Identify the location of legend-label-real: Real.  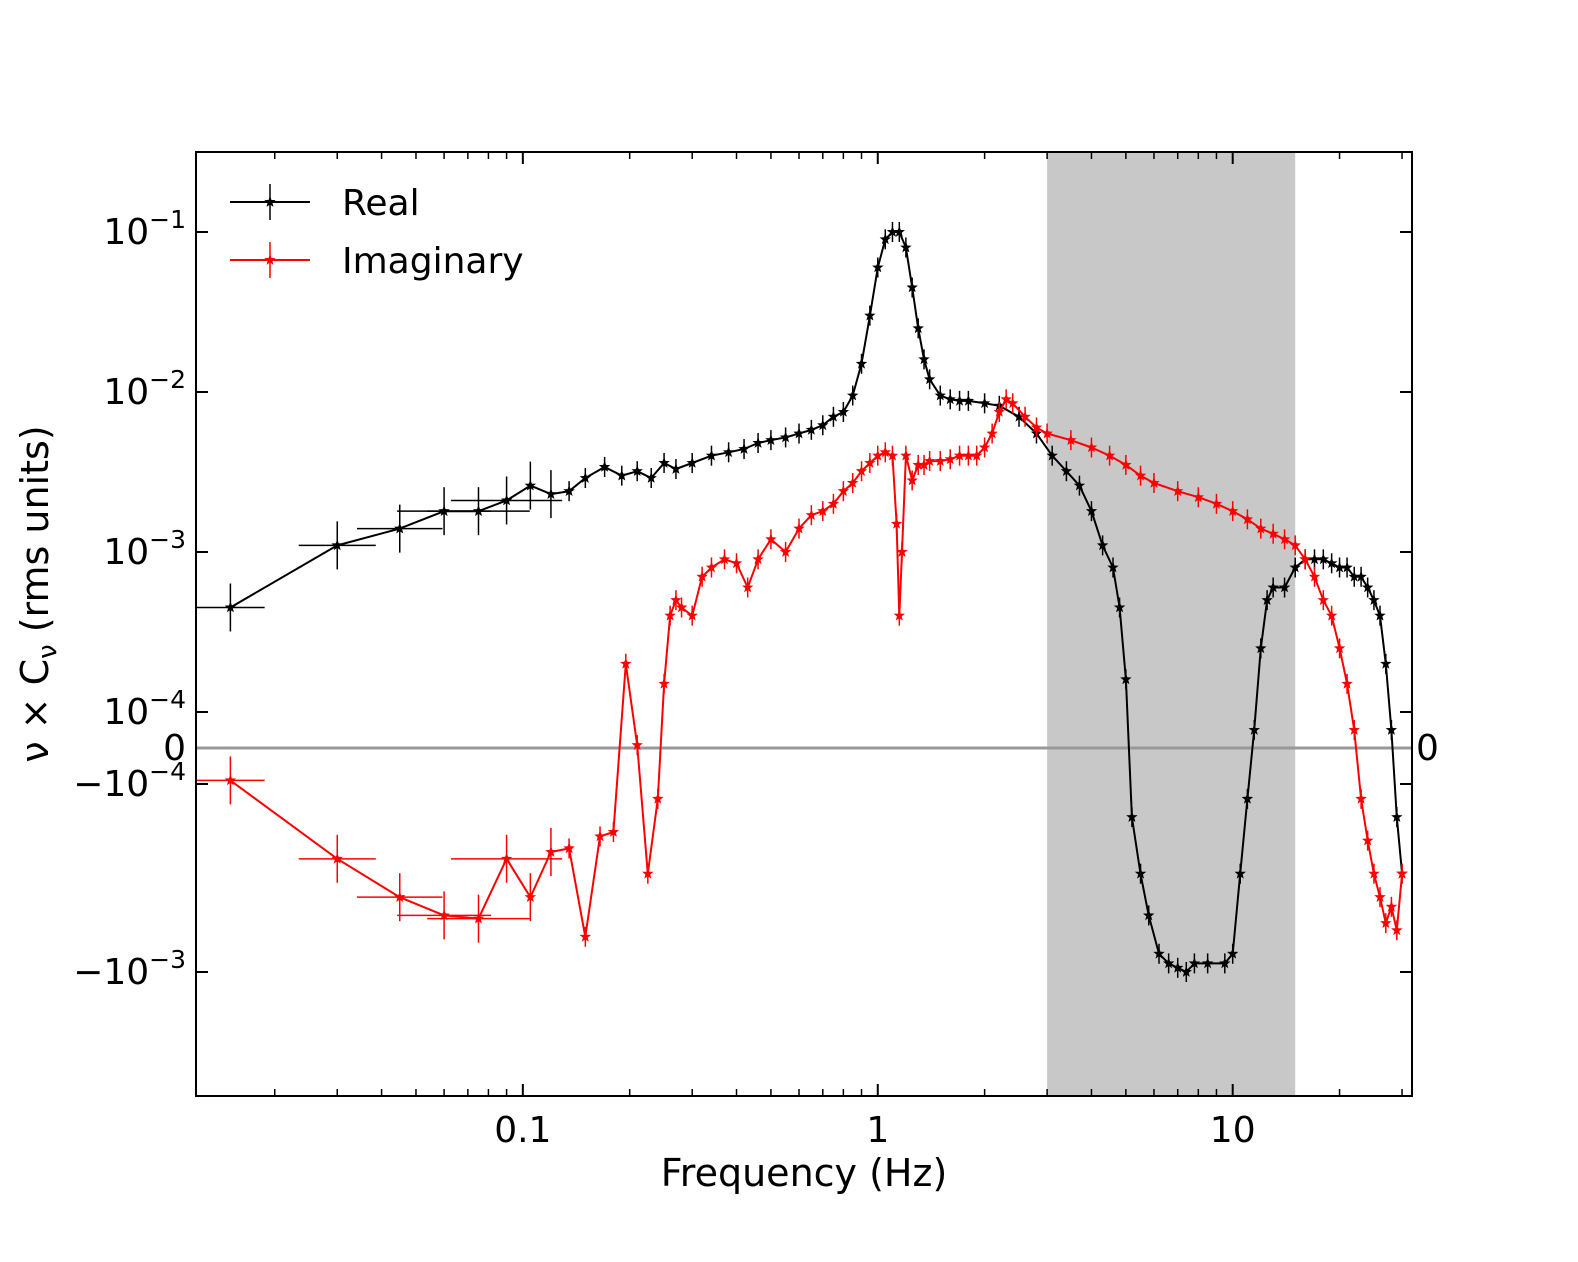
(381, 203).